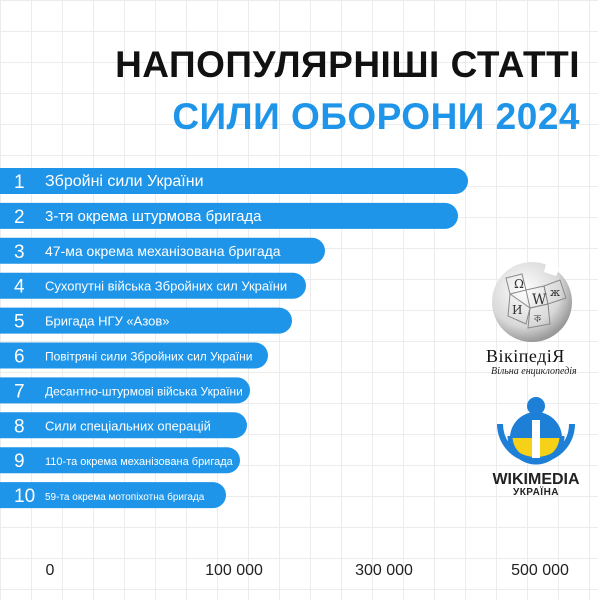  I want to click on bar-rank: 7, so click(19, 391).